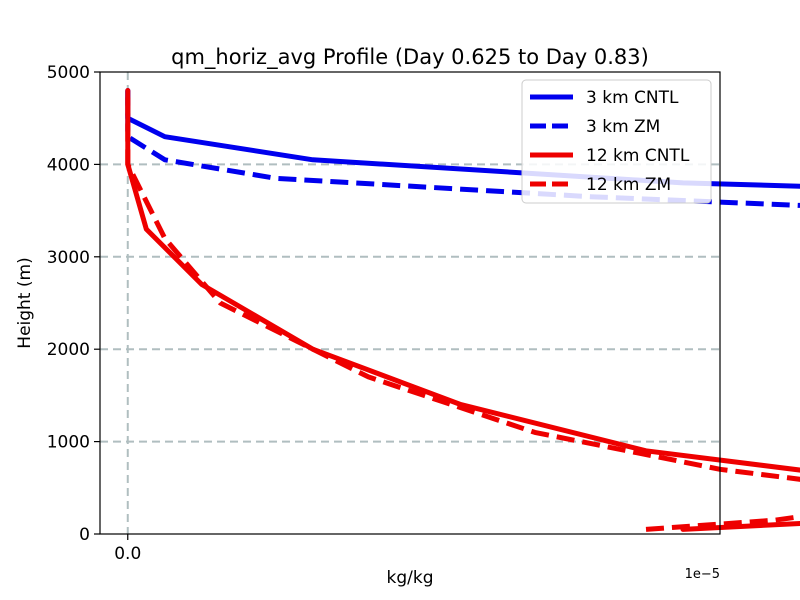 This screenshot has width=800, height=600. I want to click on legend-label-3: 12 km CNTL, so click(638, 156).